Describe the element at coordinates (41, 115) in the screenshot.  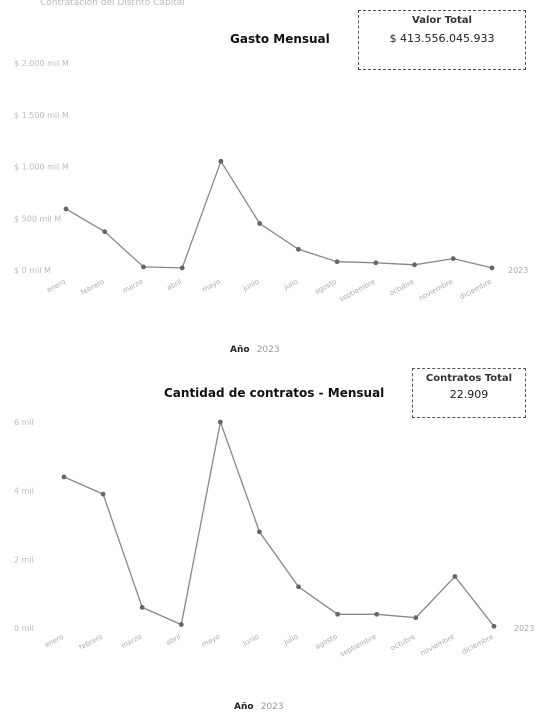
I see `y-tick-label: $ 1.500 mil M` at that location.